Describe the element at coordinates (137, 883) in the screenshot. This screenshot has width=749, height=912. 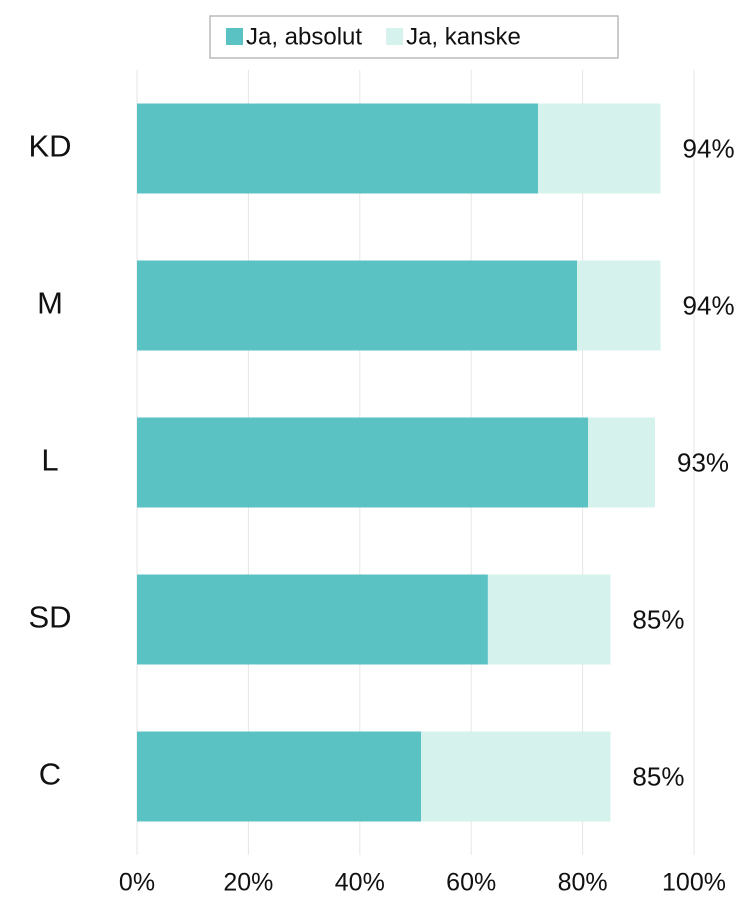
I see `x-tick-label: 0%` at that location.